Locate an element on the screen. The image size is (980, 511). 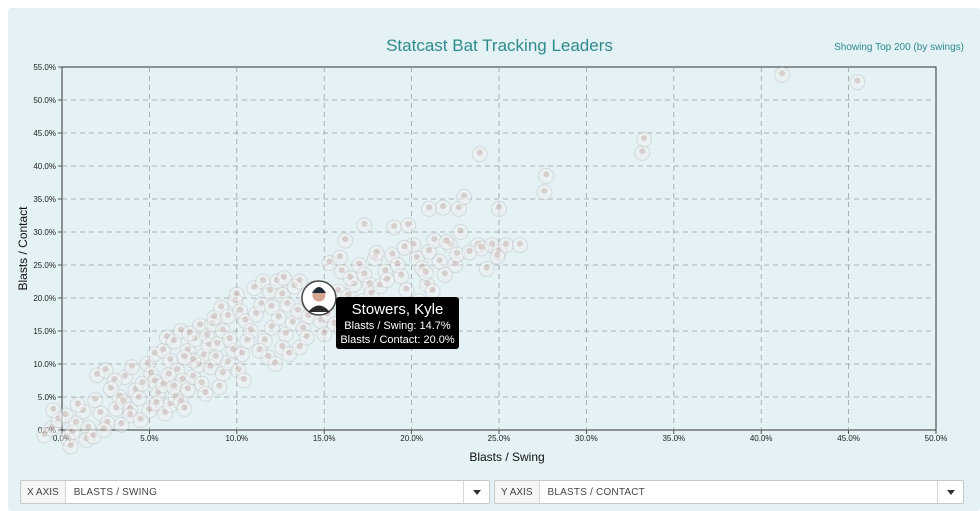
y-tick-label: 5.0% is located at coordinates (47, 397).